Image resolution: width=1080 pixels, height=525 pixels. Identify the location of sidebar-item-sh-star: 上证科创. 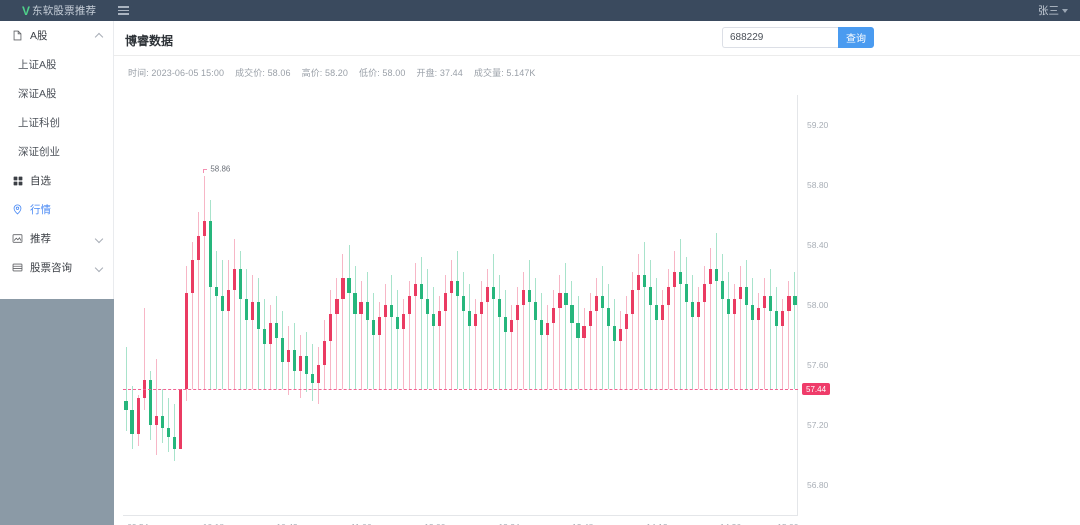
(56, 122).